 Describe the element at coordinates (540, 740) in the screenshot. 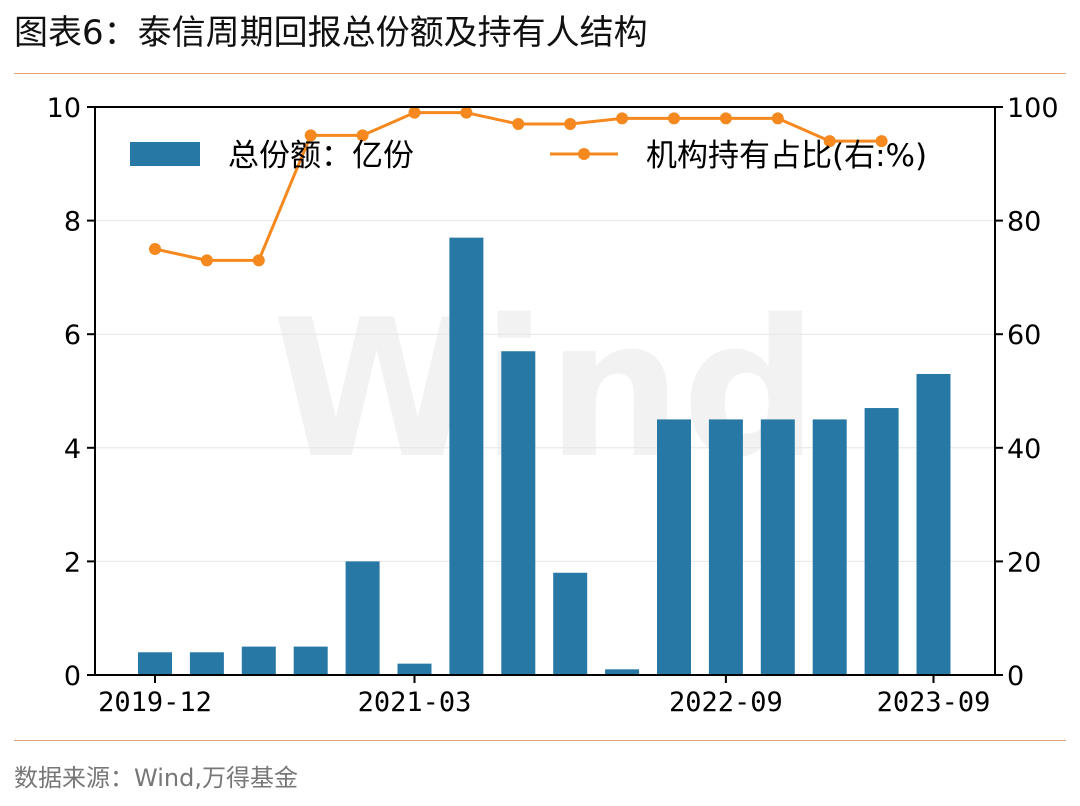

I see `footer-divider` at that location.